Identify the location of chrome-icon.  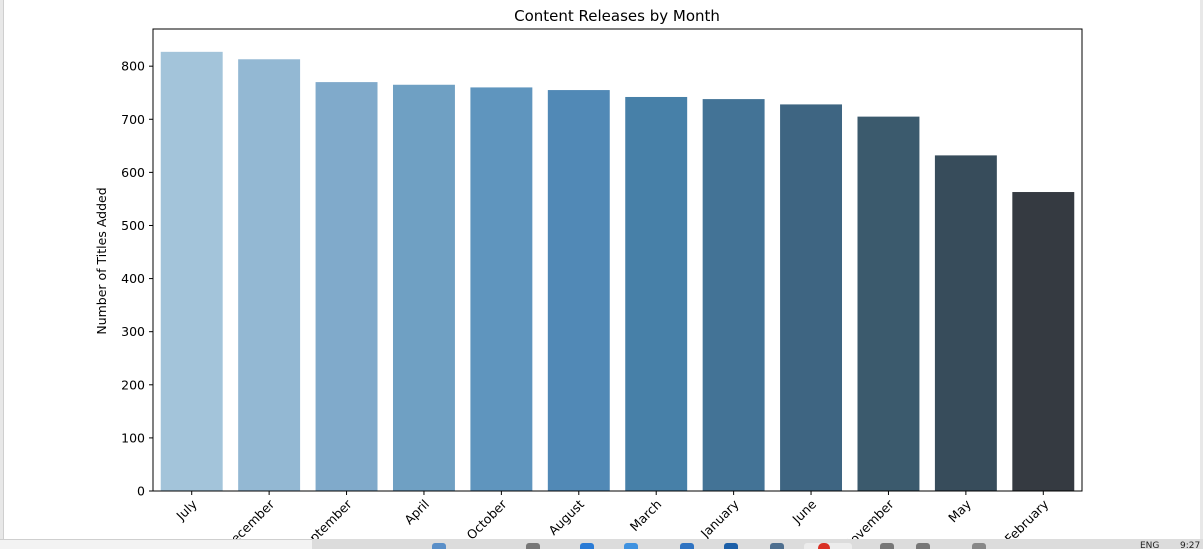
(824, 546).